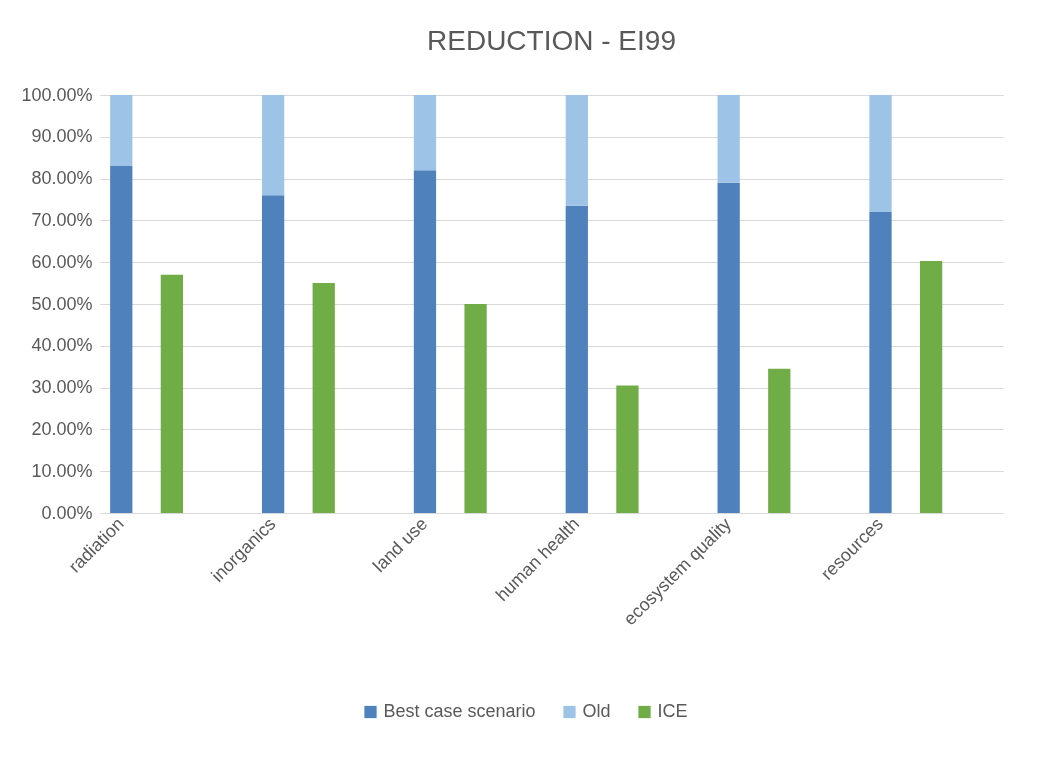  I want to click on y-tick-label: 80.00%, so click(62, 178).